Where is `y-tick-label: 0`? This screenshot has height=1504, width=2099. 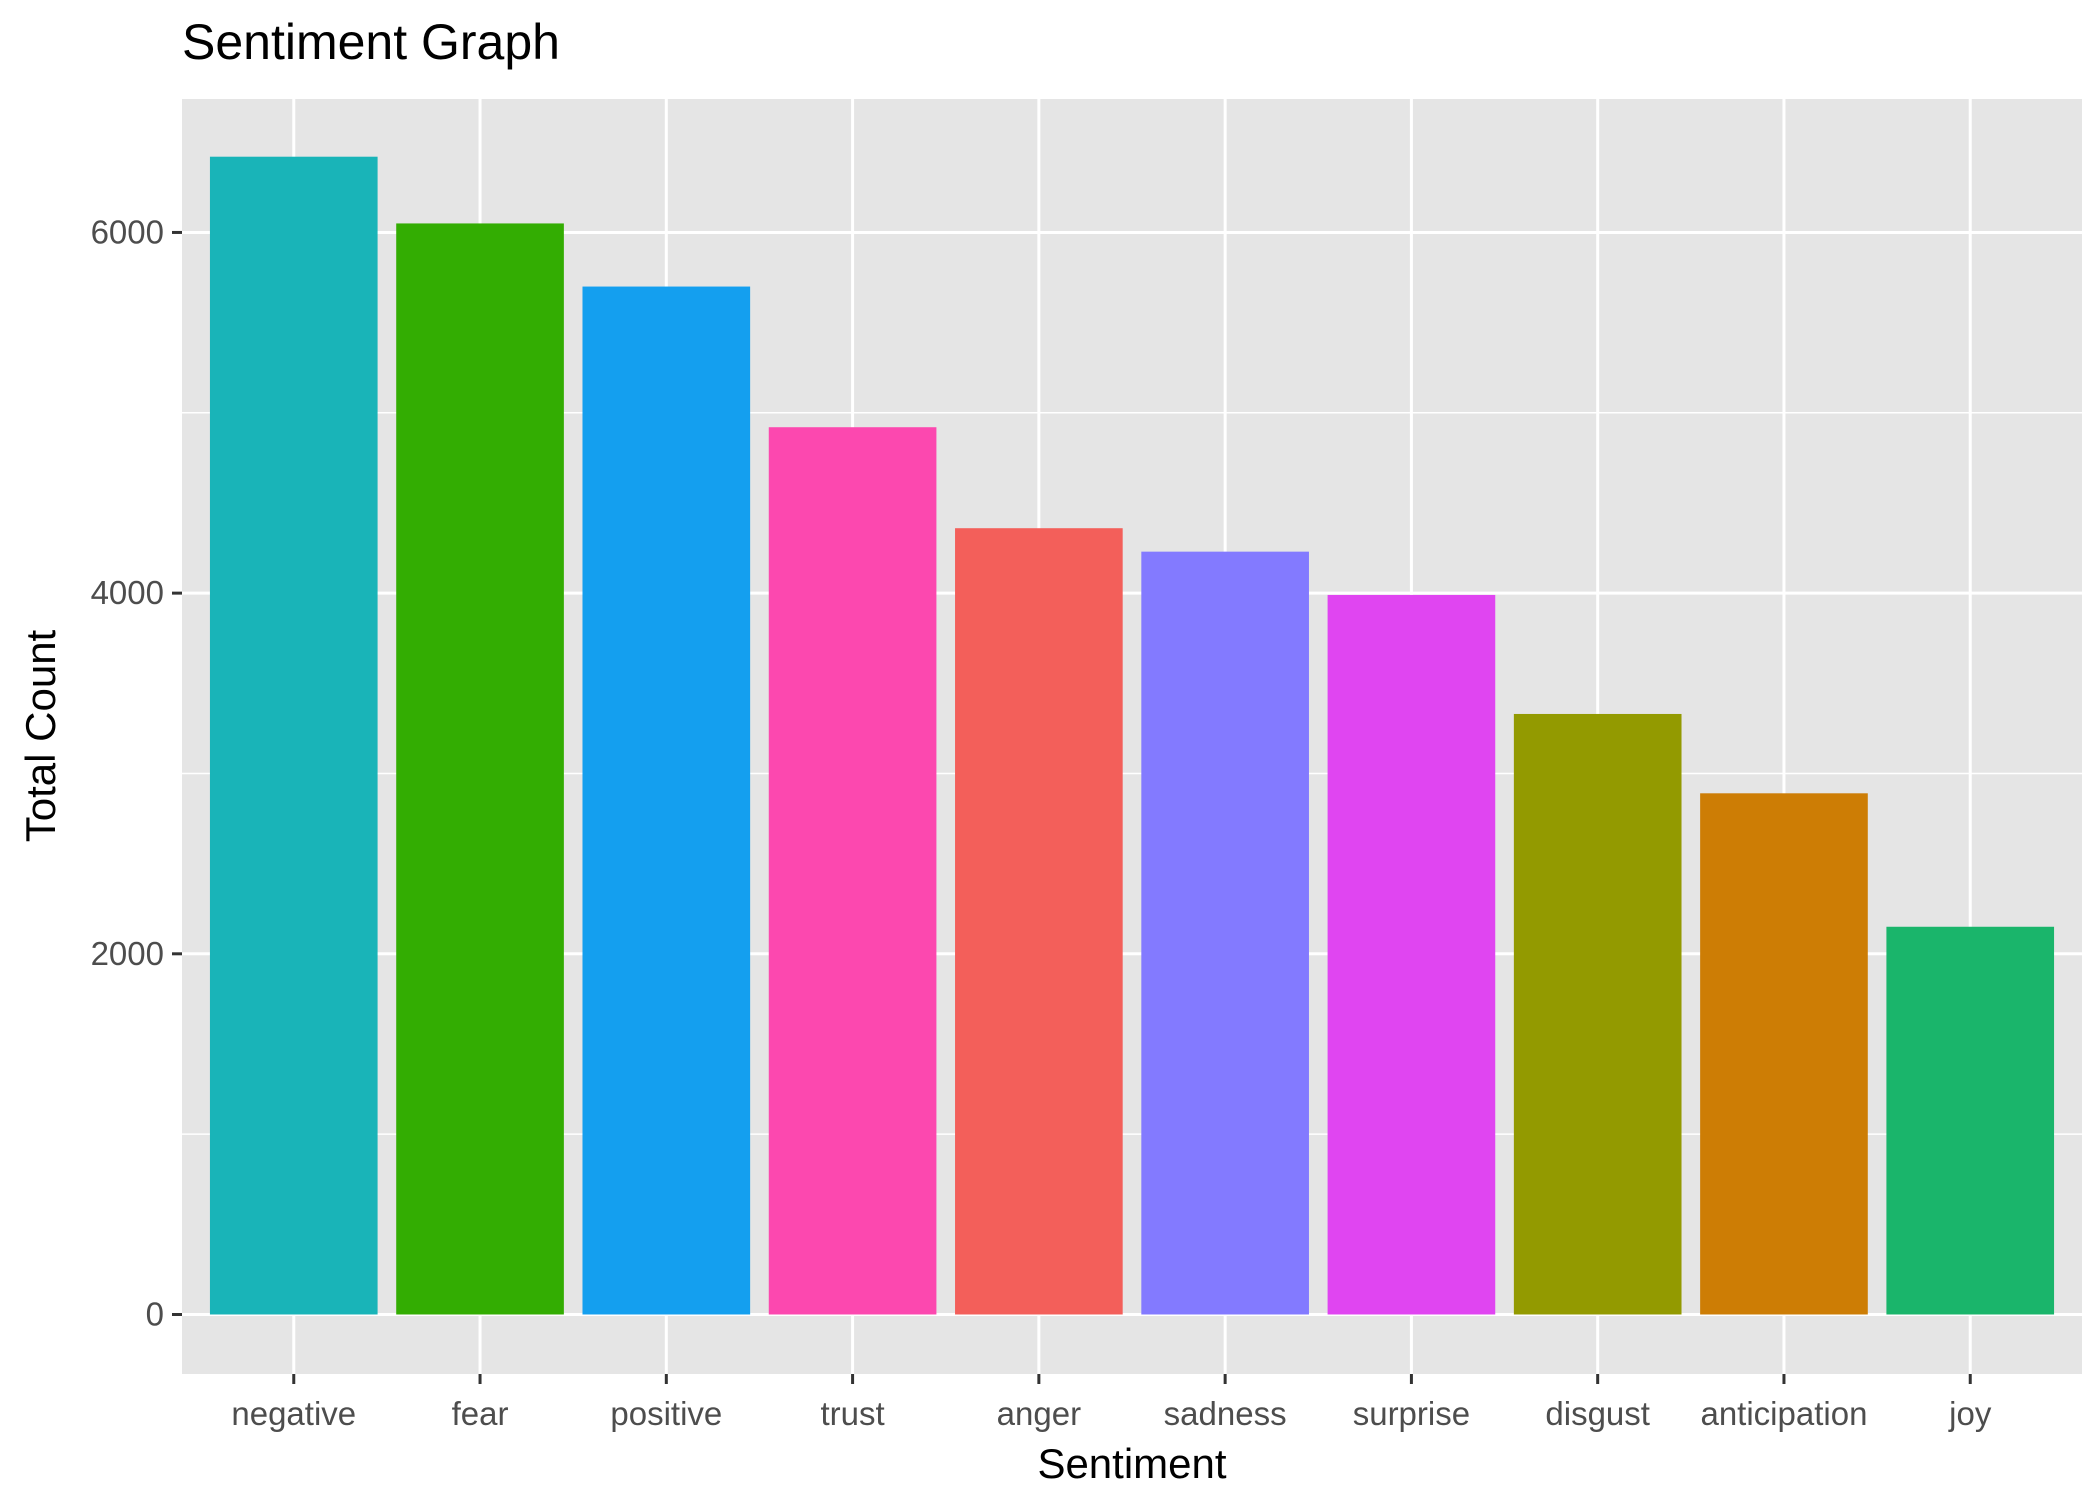 y-tick-label: 0 is located at coordinates (155, 1313).